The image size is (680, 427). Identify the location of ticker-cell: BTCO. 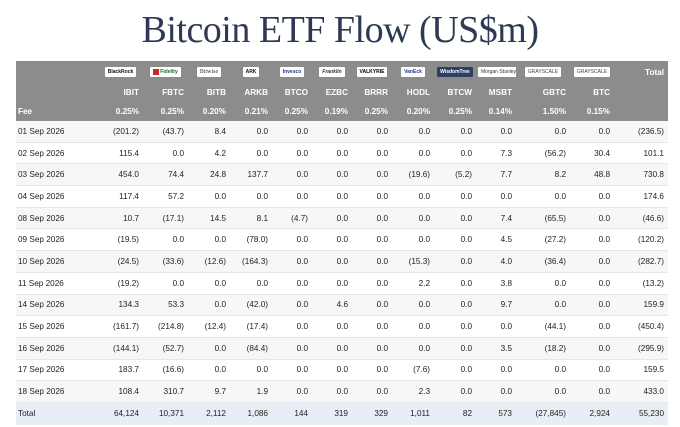
(292, 92).